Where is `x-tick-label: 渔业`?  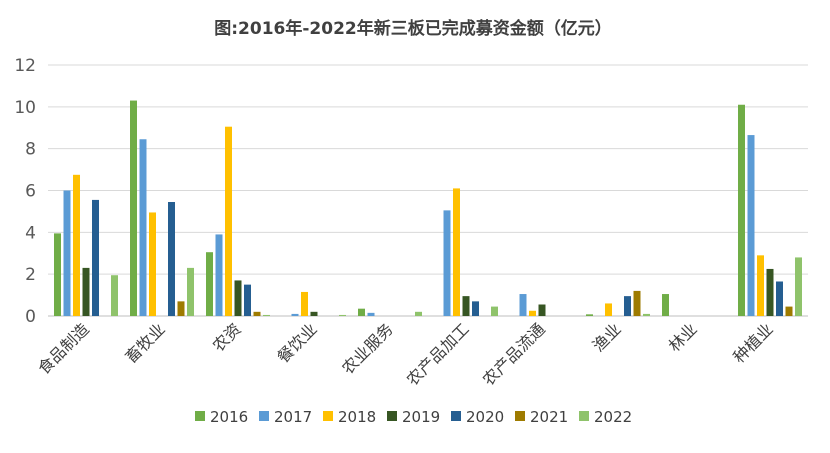 x-tick-label: 渔业 is located at coordinates (607, 337).